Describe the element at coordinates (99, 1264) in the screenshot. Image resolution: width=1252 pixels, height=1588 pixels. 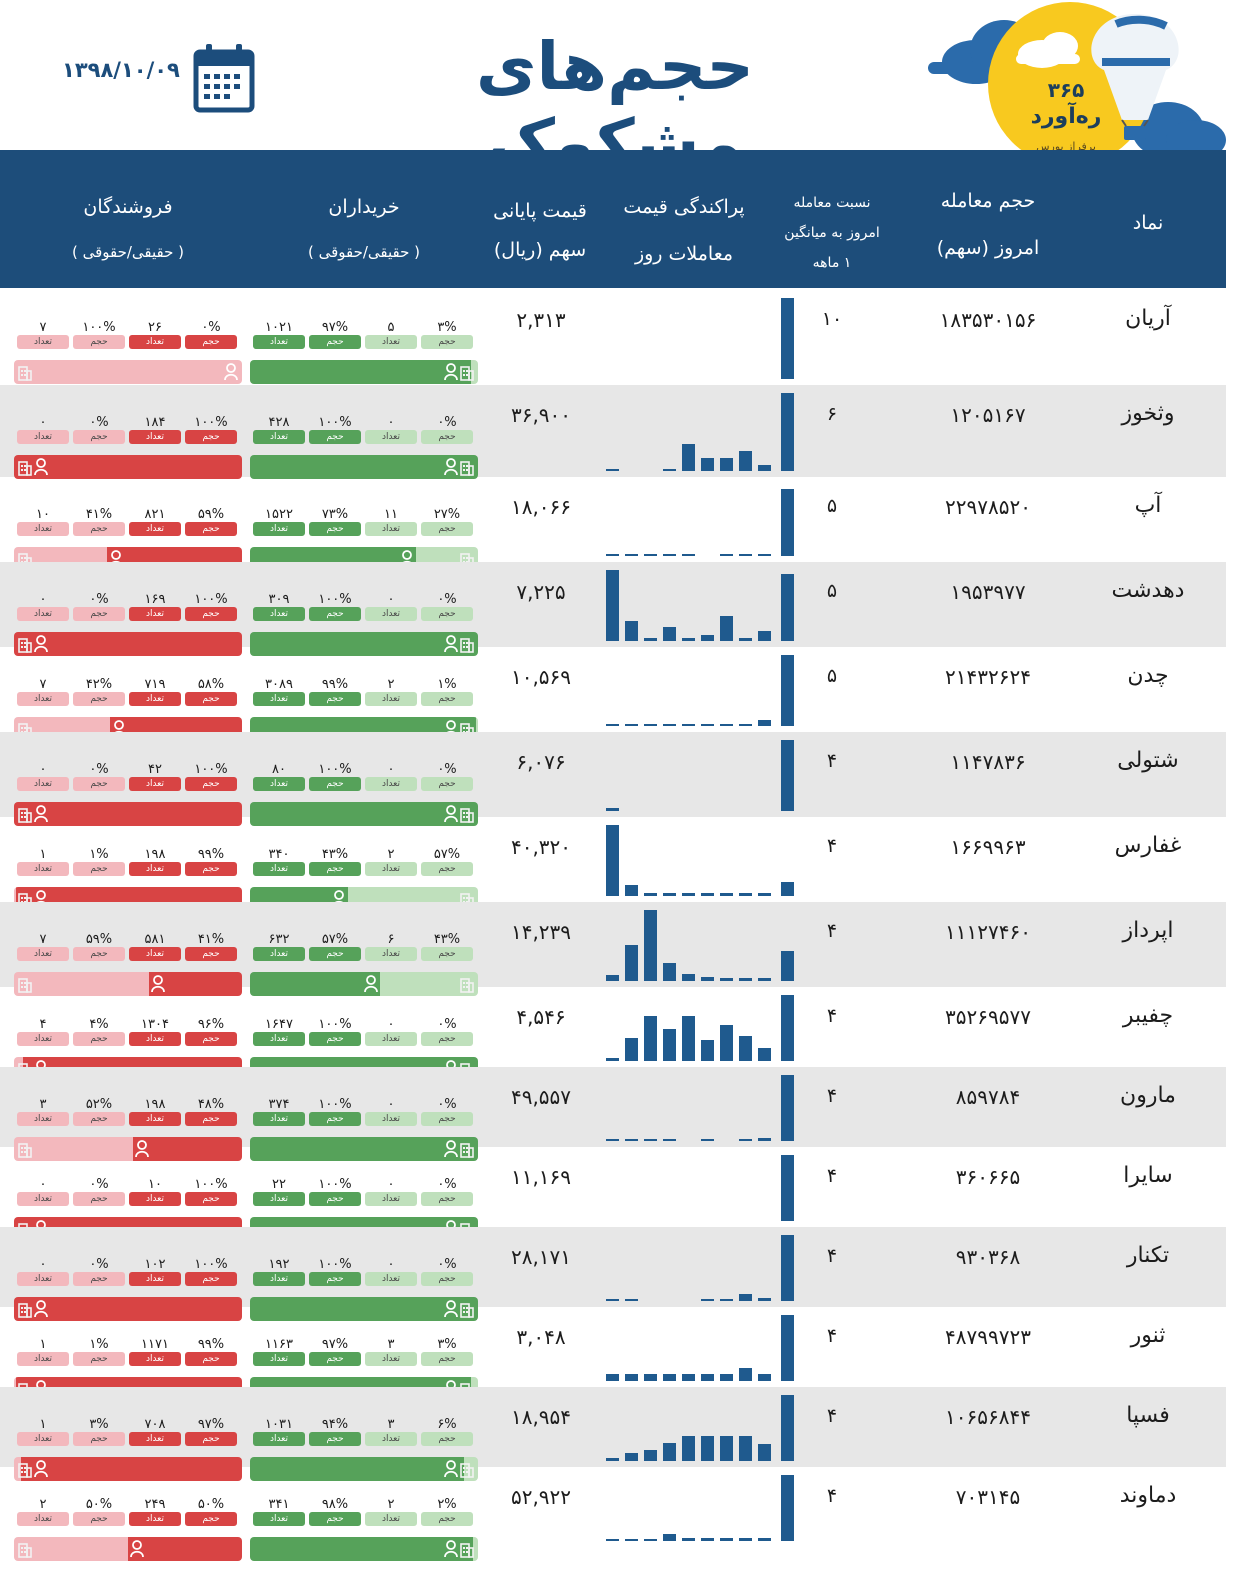
I see `sellers-legal-vol-value: ۰%` at that location.